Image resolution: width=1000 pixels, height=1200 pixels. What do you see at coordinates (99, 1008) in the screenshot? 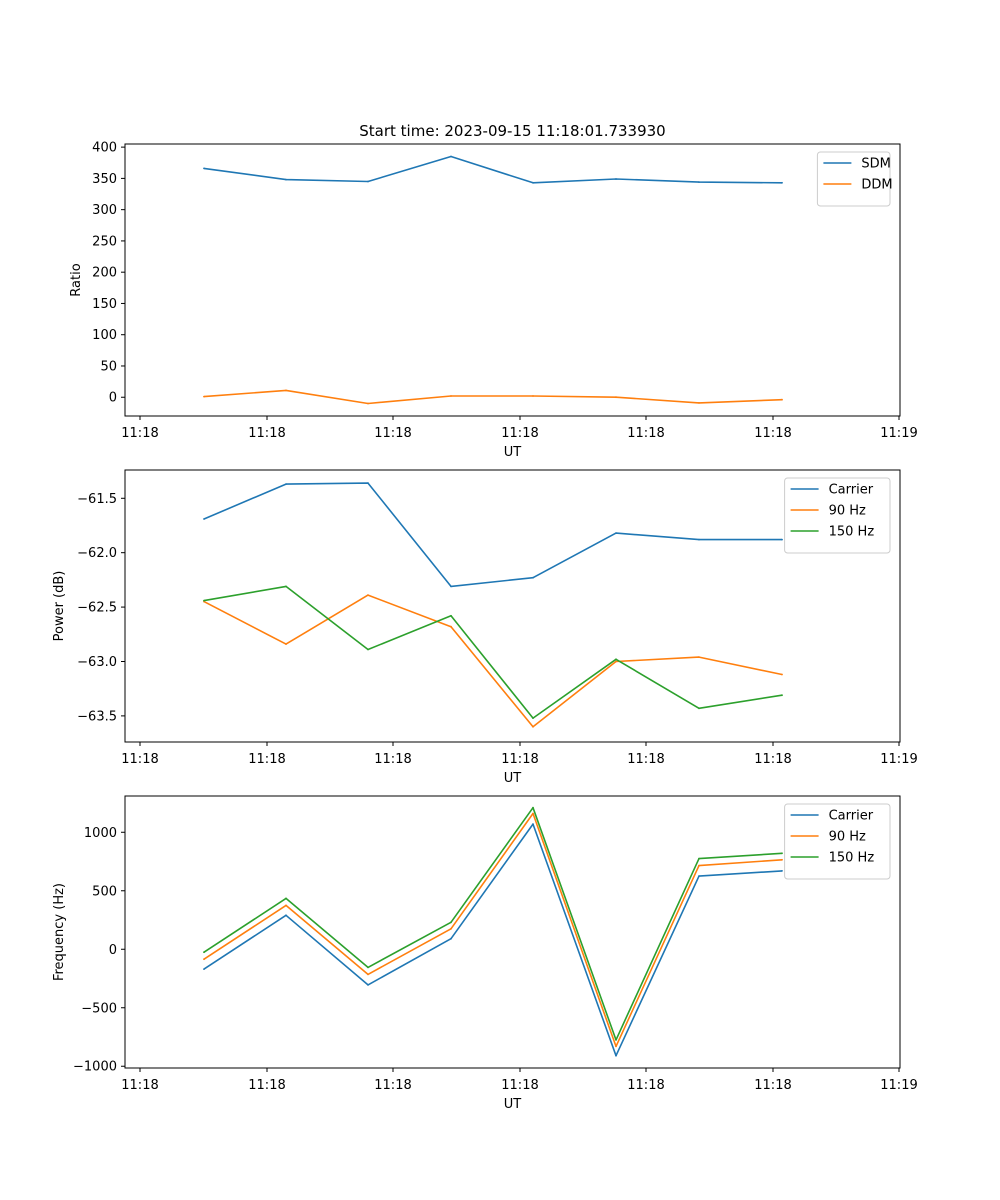
I see `y-tick-label: −500` at bounding box center [99, 1008].